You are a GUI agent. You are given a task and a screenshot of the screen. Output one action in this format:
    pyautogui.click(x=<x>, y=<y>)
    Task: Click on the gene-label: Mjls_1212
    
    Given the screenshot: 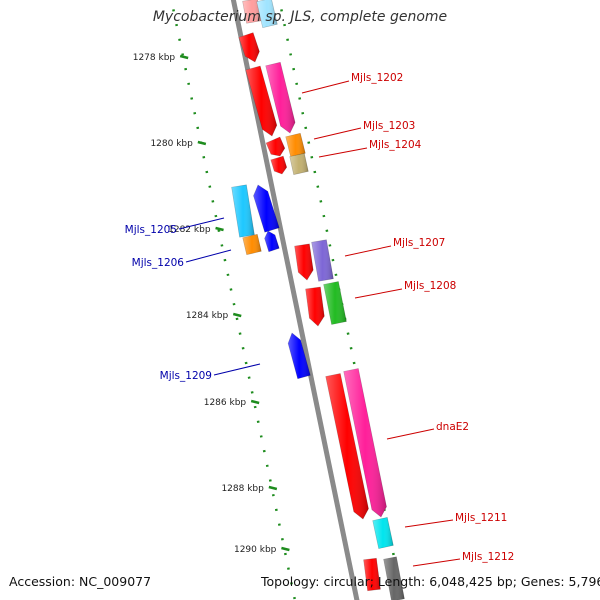 What is the action you would take?
    pyautogui.click(x=488, y=557)
    